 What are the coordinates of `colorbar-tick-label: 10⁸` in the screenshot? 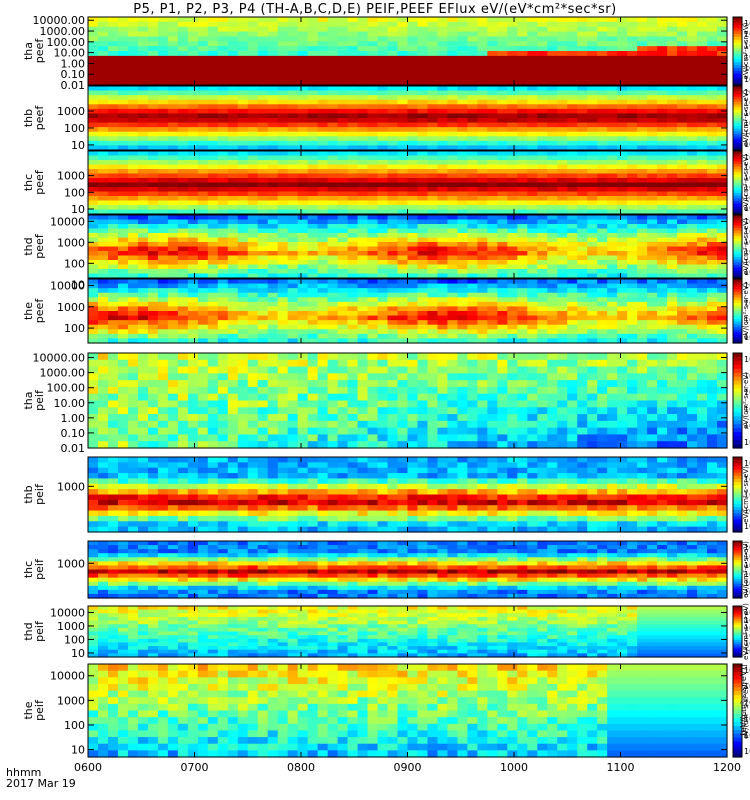 It's located at (747, 157).